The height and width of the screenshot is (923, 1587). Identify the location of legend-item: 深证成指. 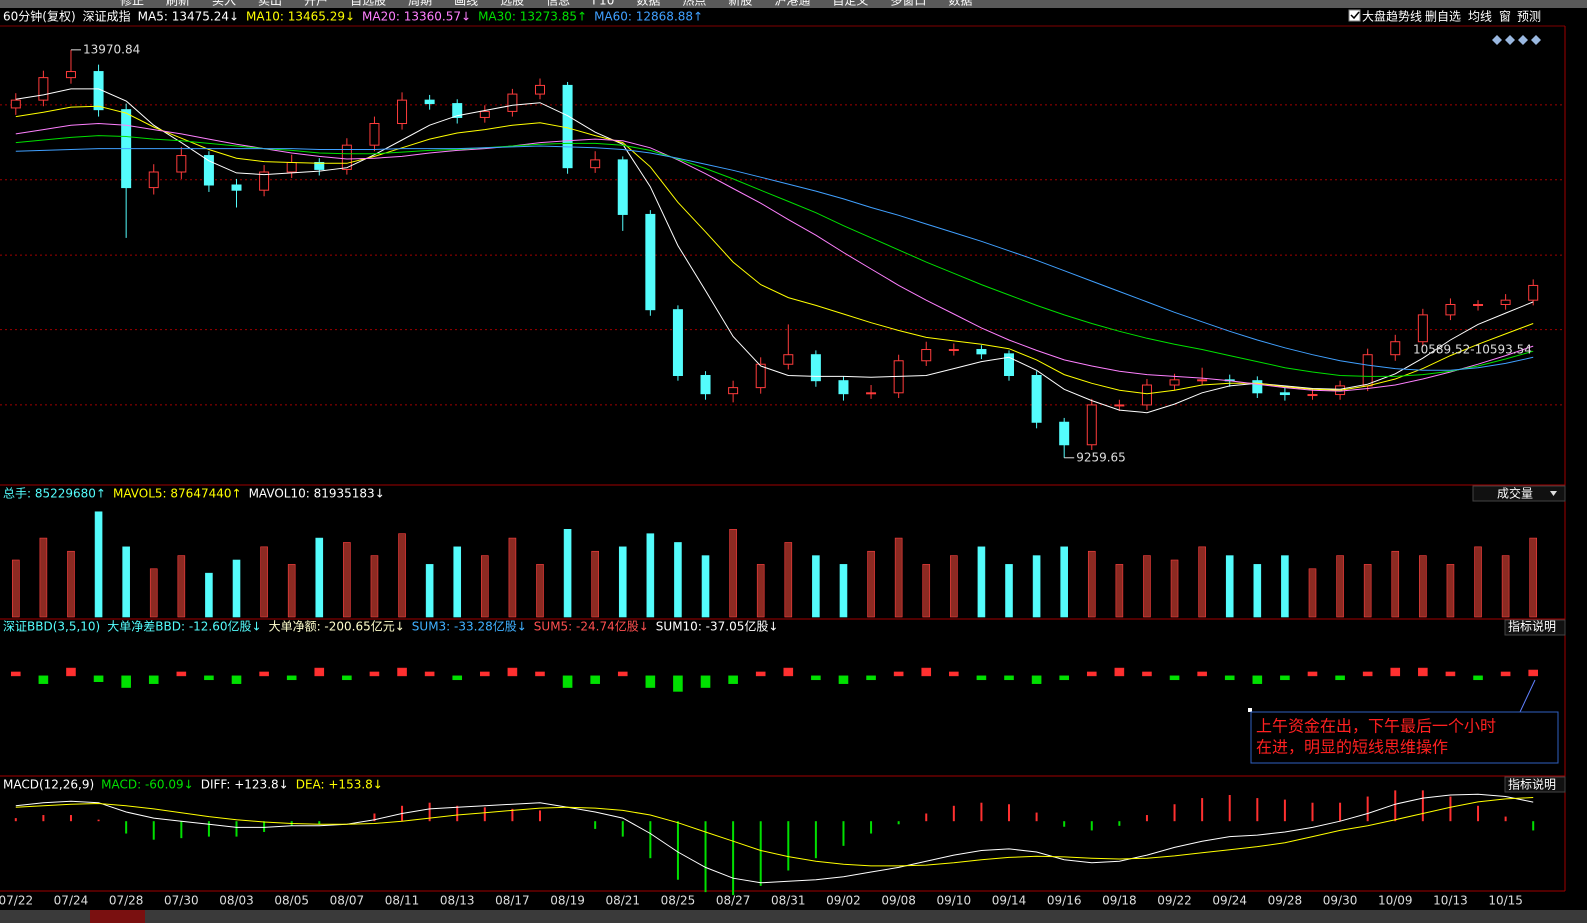
(107, 16).